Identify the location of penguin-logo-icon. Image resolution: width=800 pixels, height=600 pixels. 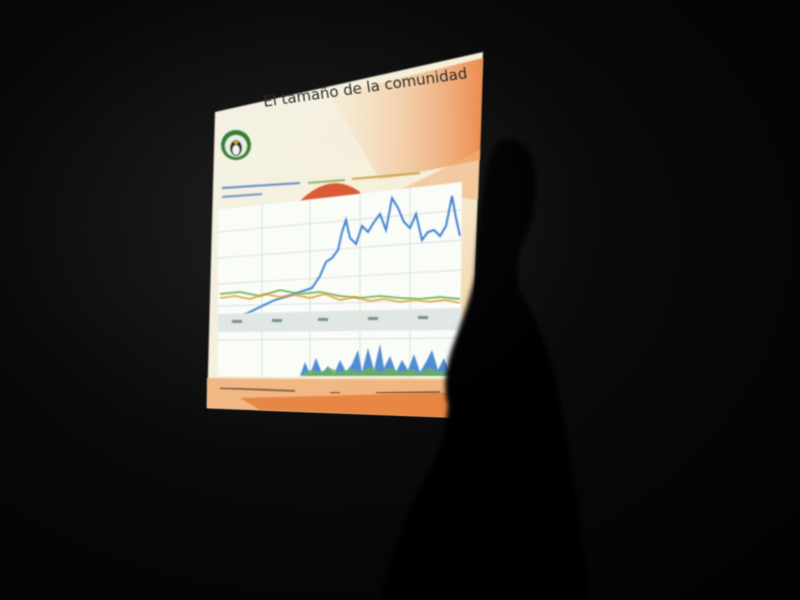
(236, 145).